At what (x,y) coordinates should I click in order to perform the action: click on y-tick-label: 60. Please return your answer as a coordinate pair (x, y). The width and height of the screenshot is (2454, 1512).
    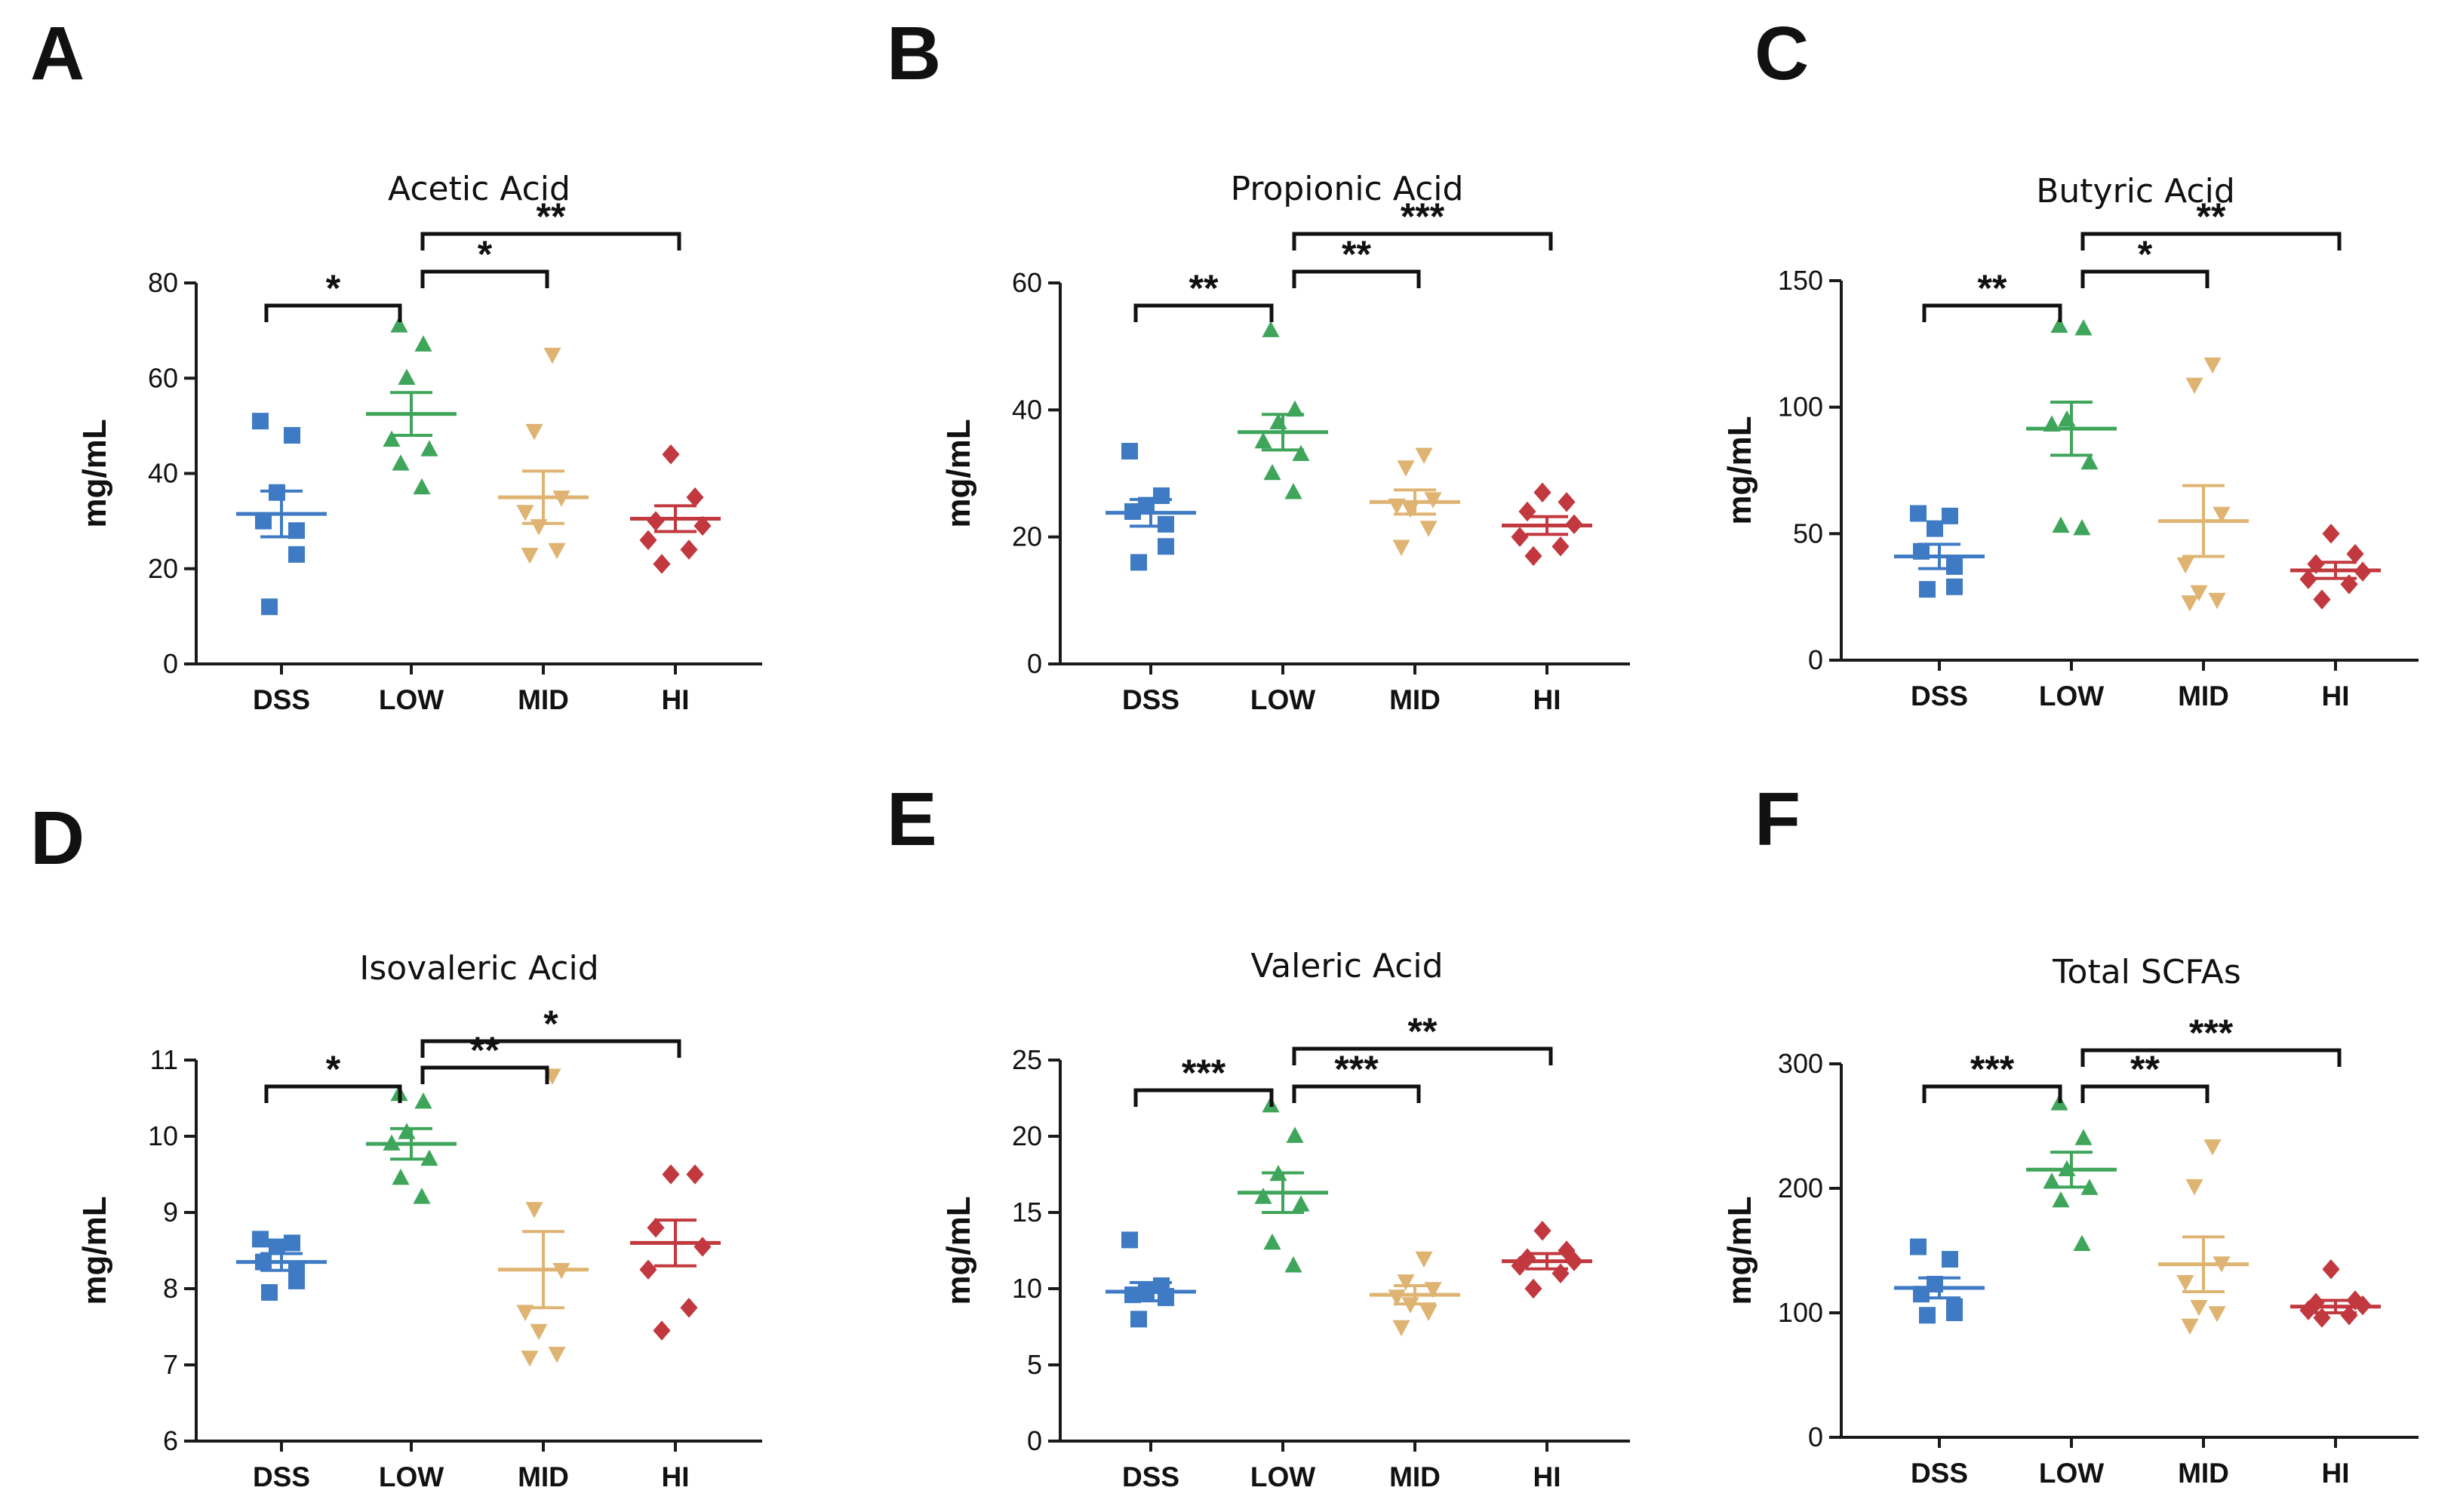
    Looking at the image, I should click on (1027, 282).